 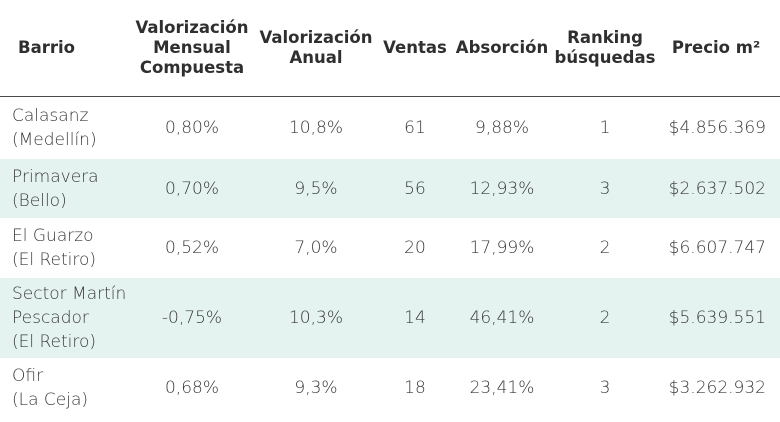 I want to click on cell-precio: $4.856.369, so click(x=717, y=128).